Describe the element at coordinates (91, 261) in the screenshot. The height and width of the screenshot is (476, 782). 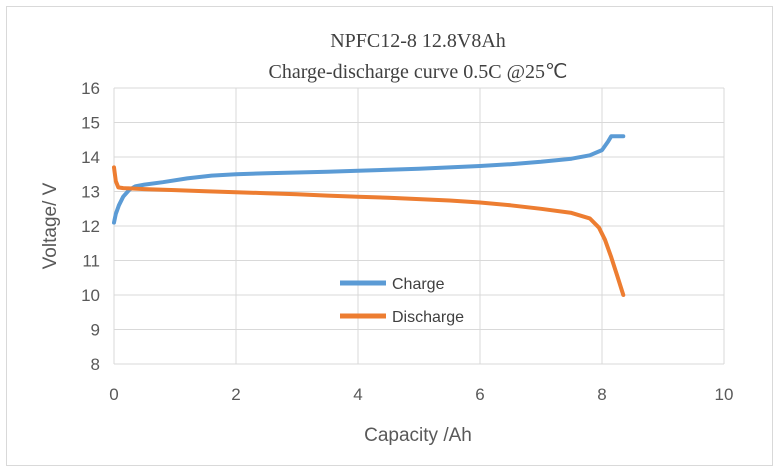
I see `y-tick-label: 11` at that location.